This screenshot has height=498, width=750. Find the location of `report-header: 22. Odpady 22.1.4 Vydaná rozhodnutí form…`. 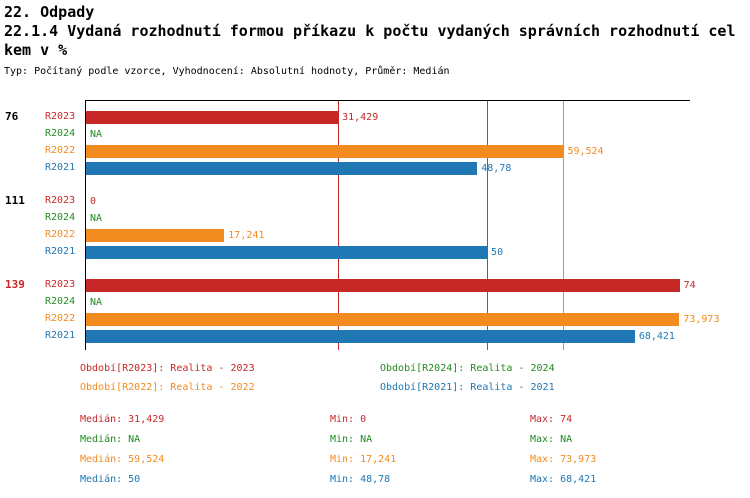

report-header: 22. Odpady 22.1.4 Vydaná rozhodnutí form… is located at coordinates (370, 40).